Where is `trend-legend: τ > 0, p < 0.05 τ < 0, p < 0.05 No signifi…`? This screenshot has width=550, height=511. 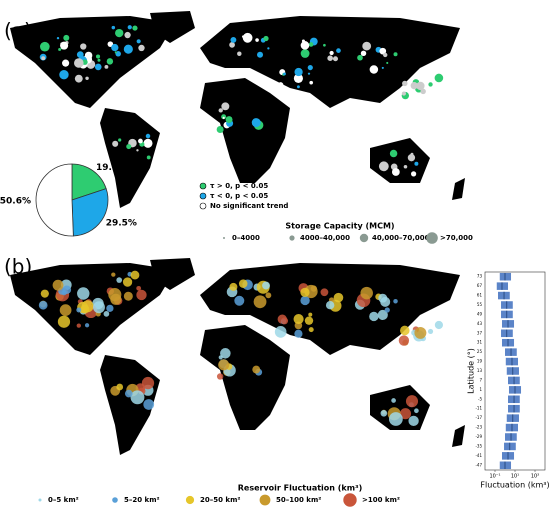 trend-legend: τ > 0, p < 0.05 τ < 0, p < 0.05 No signifi… is located at coordinates (243, 196).